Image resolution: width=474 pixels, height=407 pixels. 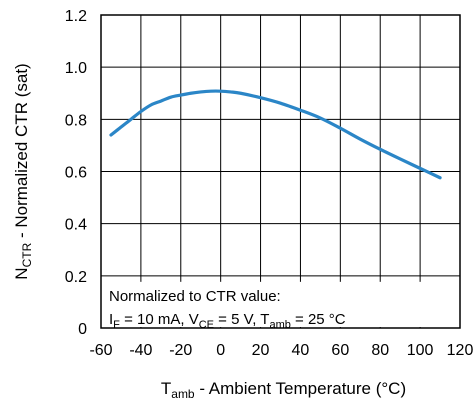 I want to click on y-tick-label: 0.4, so click(x=76, y=225).